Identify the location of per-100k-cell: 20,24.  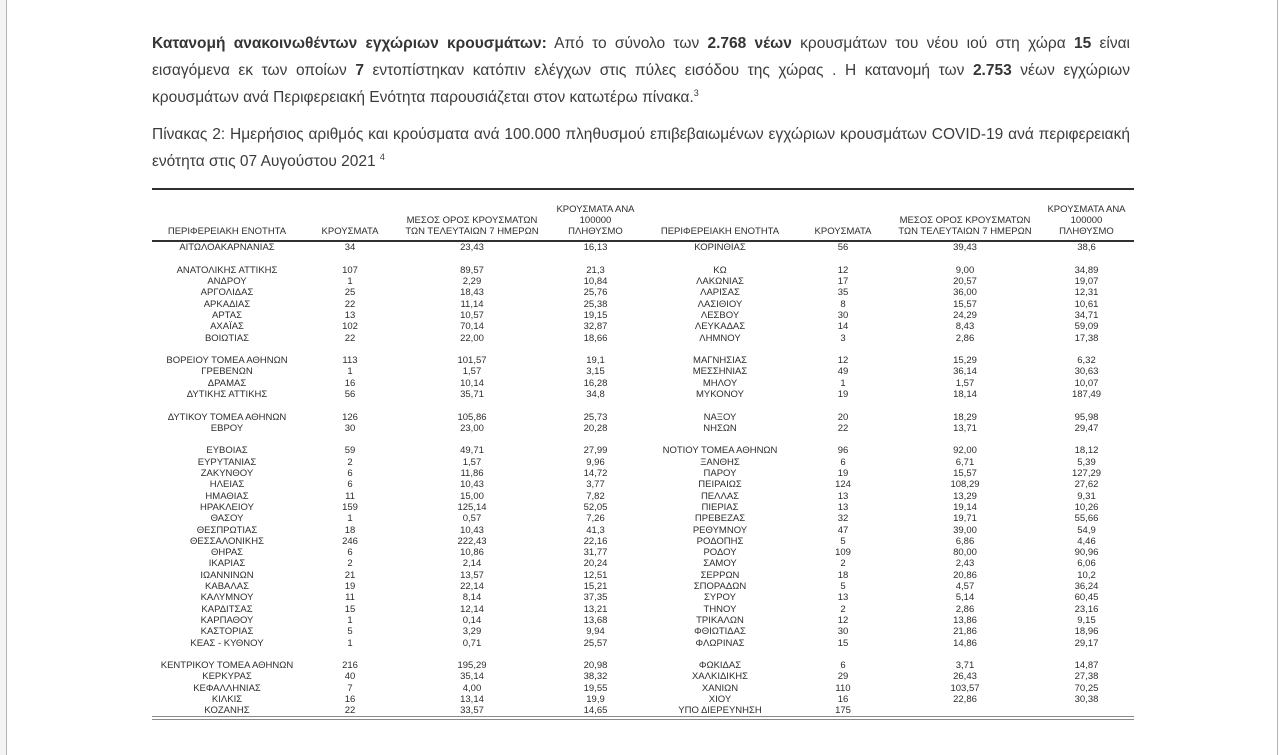
(595, 564).